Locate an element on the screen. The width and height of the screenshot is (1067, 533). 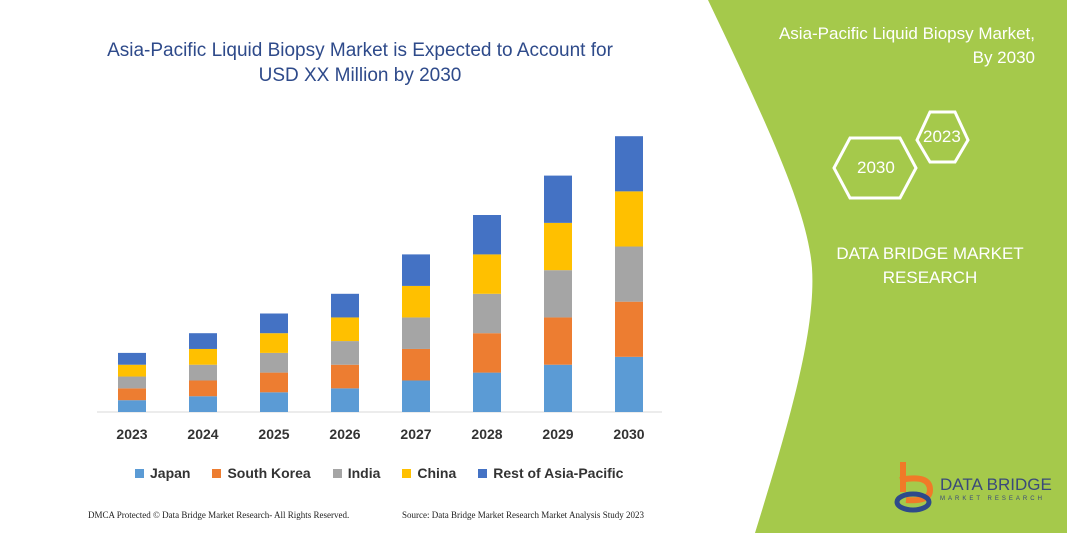
legend-item: China is located at coordinates (429, 473).